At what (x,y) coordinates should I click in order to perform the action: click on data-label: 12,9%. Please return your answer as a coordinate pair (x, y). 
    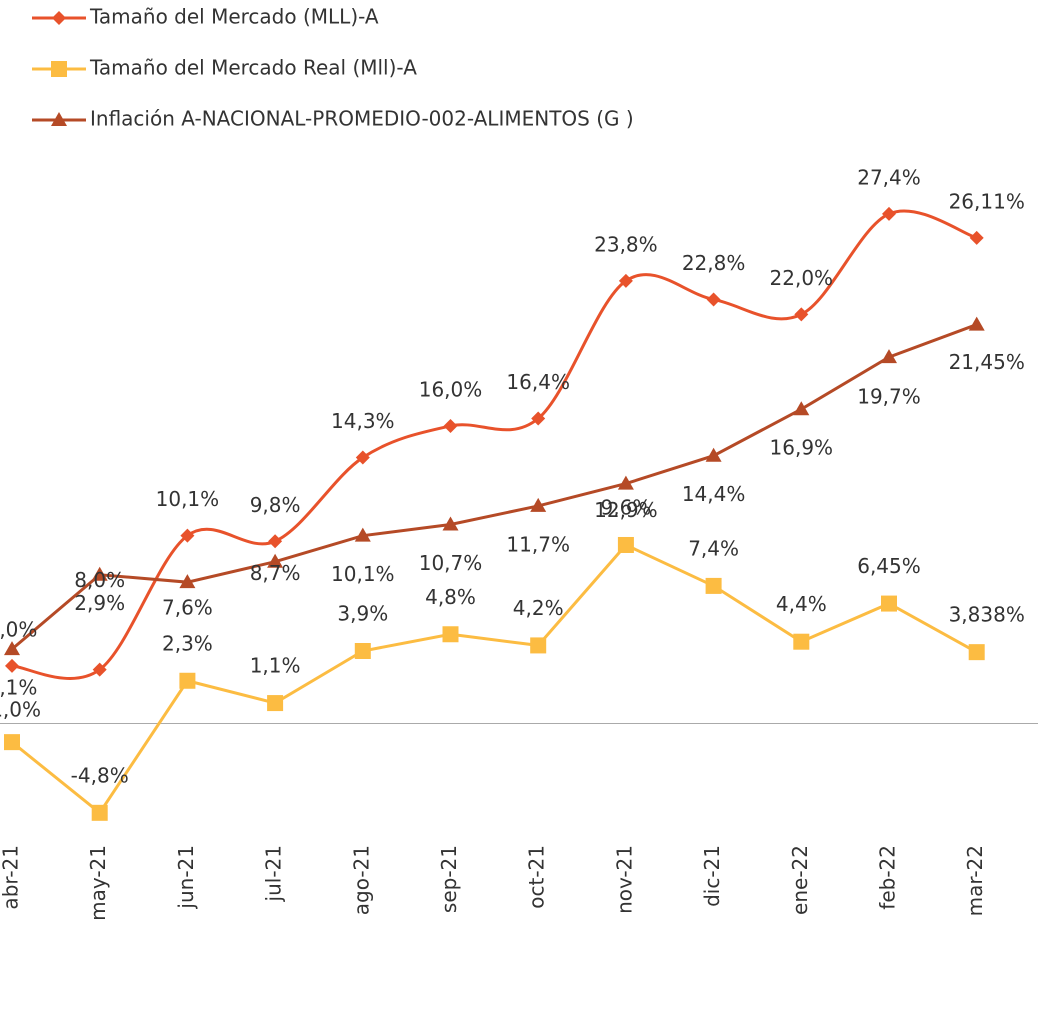
    Looking at the image, I should click on (626, 510).